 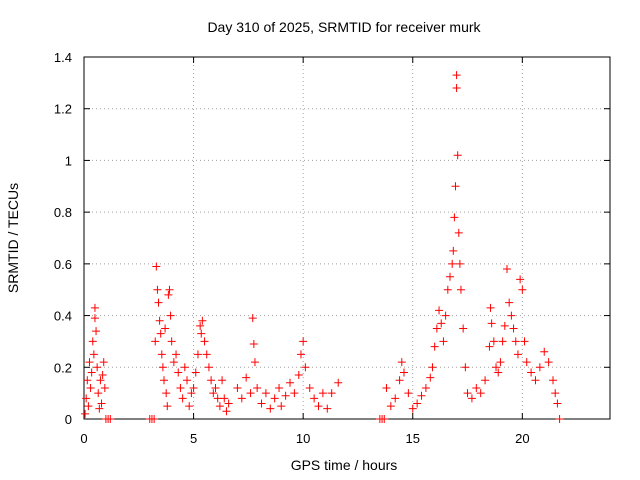 What do you see at coordinates (13, 238) in the screenshot?
I see `y-axis-label: SRMTID / TECUs` at bounding box center [13, 238].